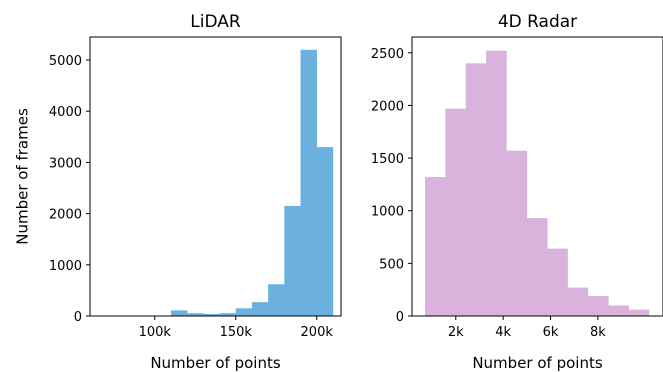 Image resolution: width=663 pixels, height=372 pixels. I want to click on radar-y-tick-label: 2000, so click(387, 106).